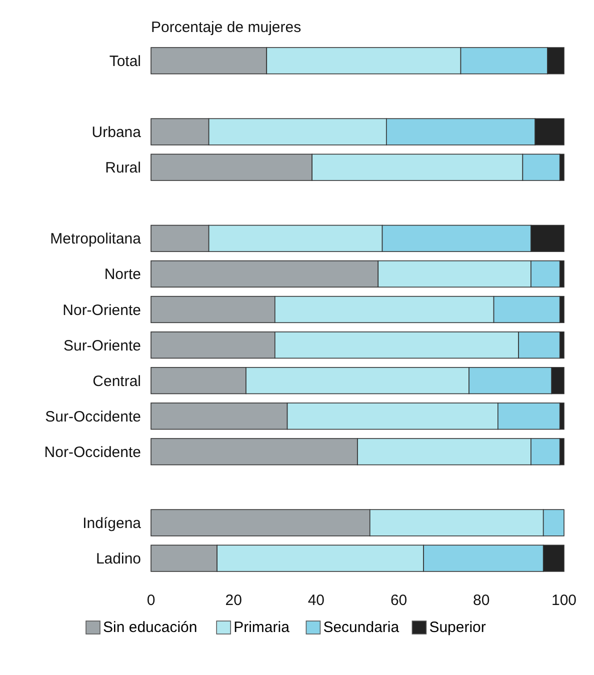 This screenshot has width=594, height=675. Describe the element at coordinates (122, 275) in the screenshot. I see `y-tick-label: Norte` at that location.